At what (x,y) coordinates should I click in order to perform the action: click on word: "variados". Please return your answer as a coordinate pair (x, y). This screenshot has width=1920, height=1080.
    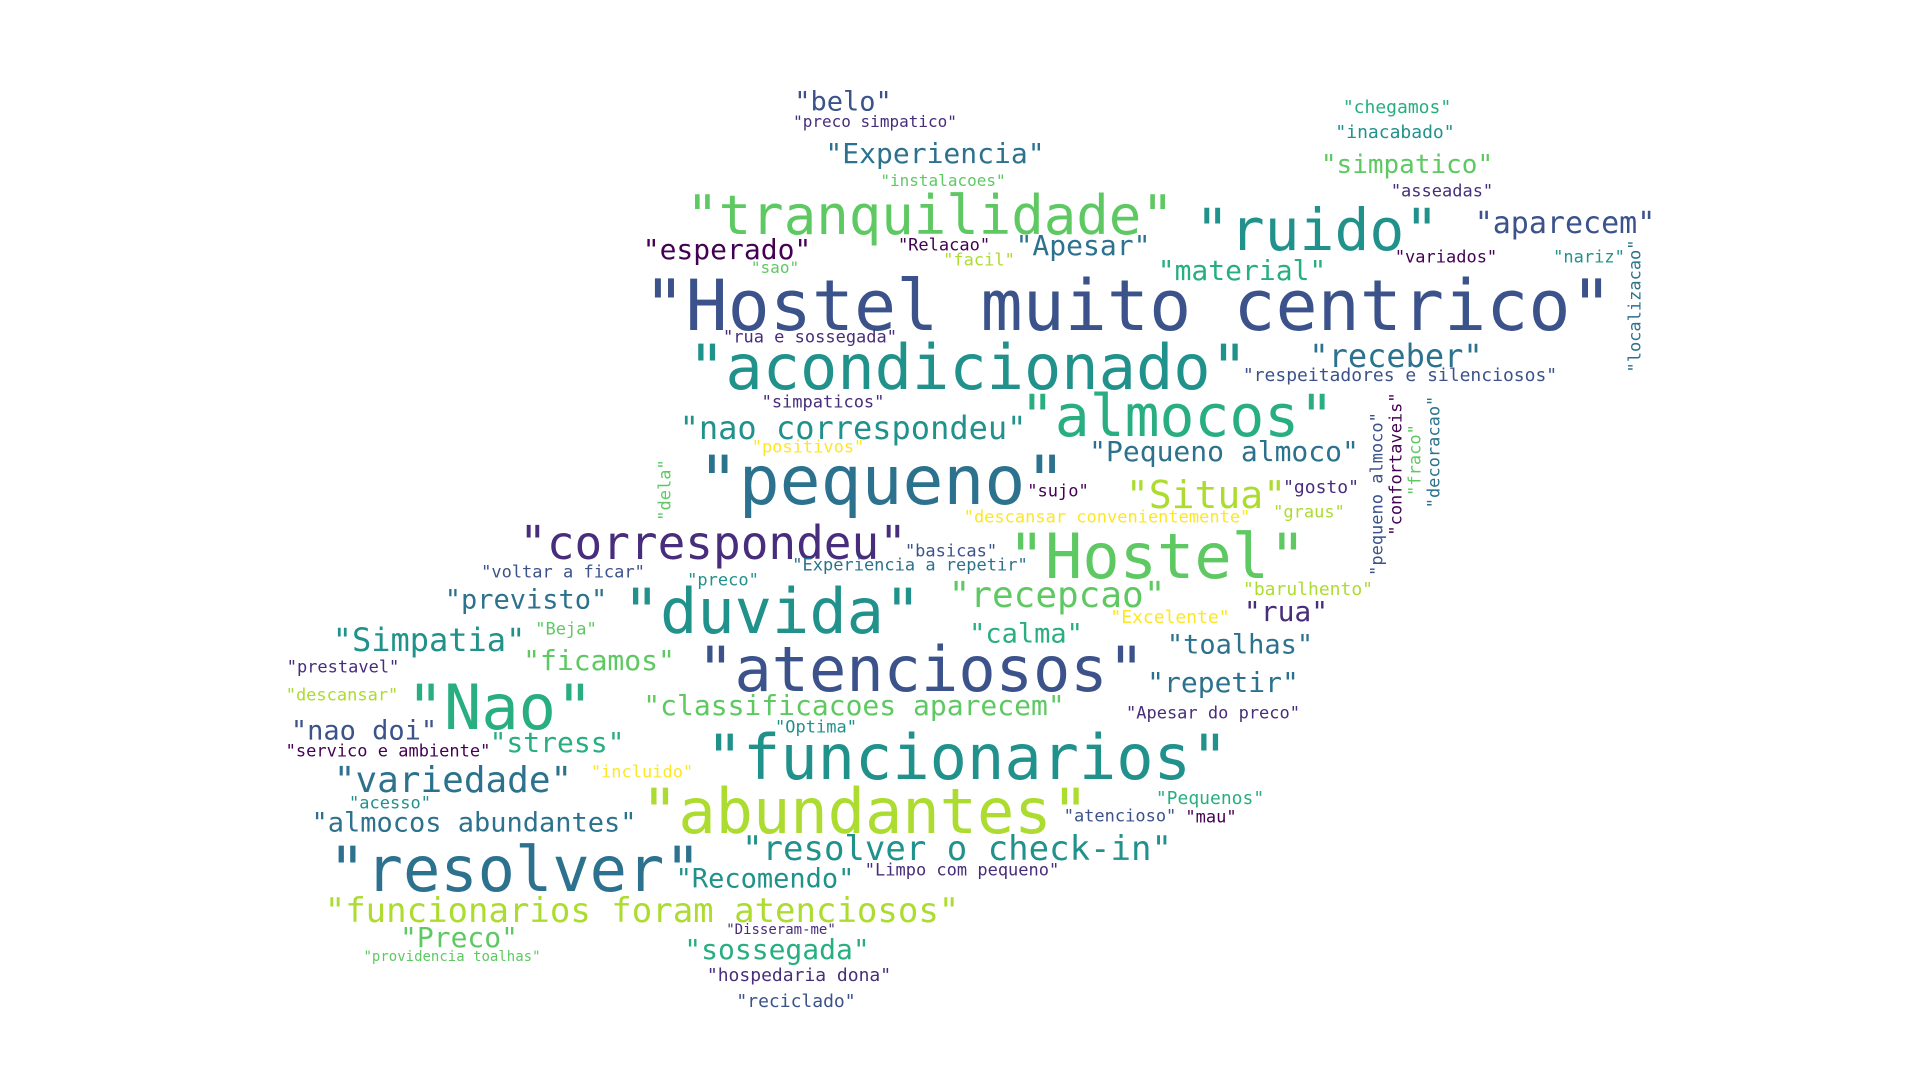
    Looking at the image, I should click on (1446, 257).